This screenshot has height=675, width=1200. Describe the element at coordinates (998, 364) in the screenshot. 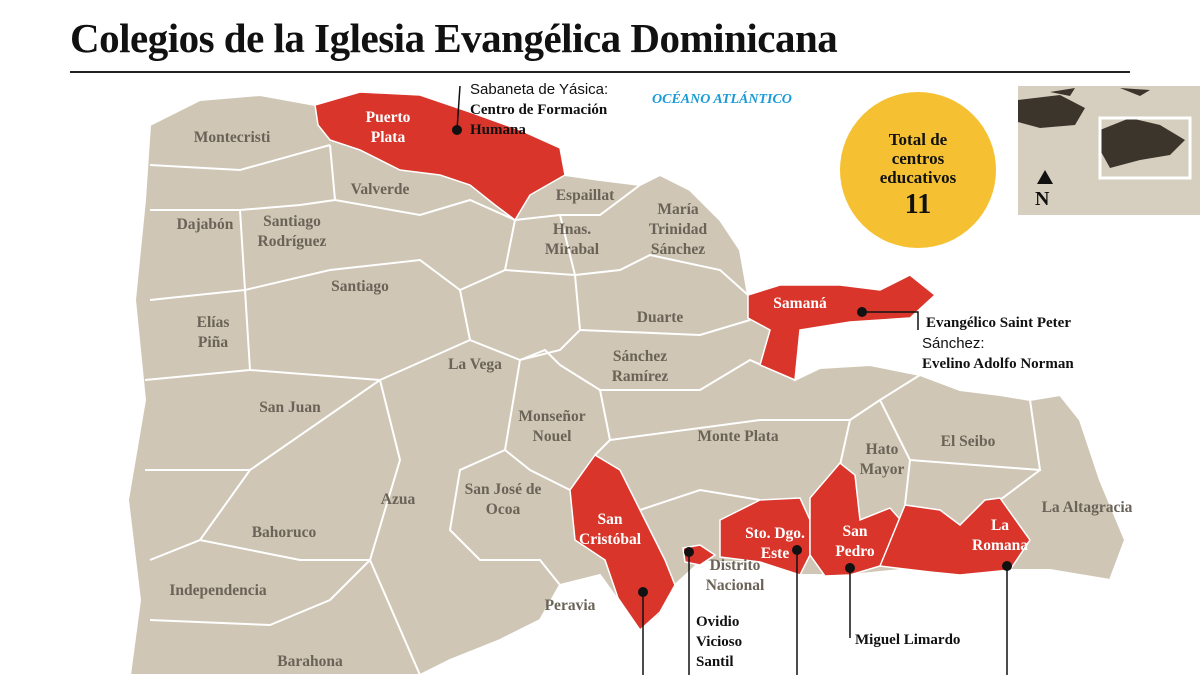

I see `annotation-school: Evelino Adolfo Norman` at that location.